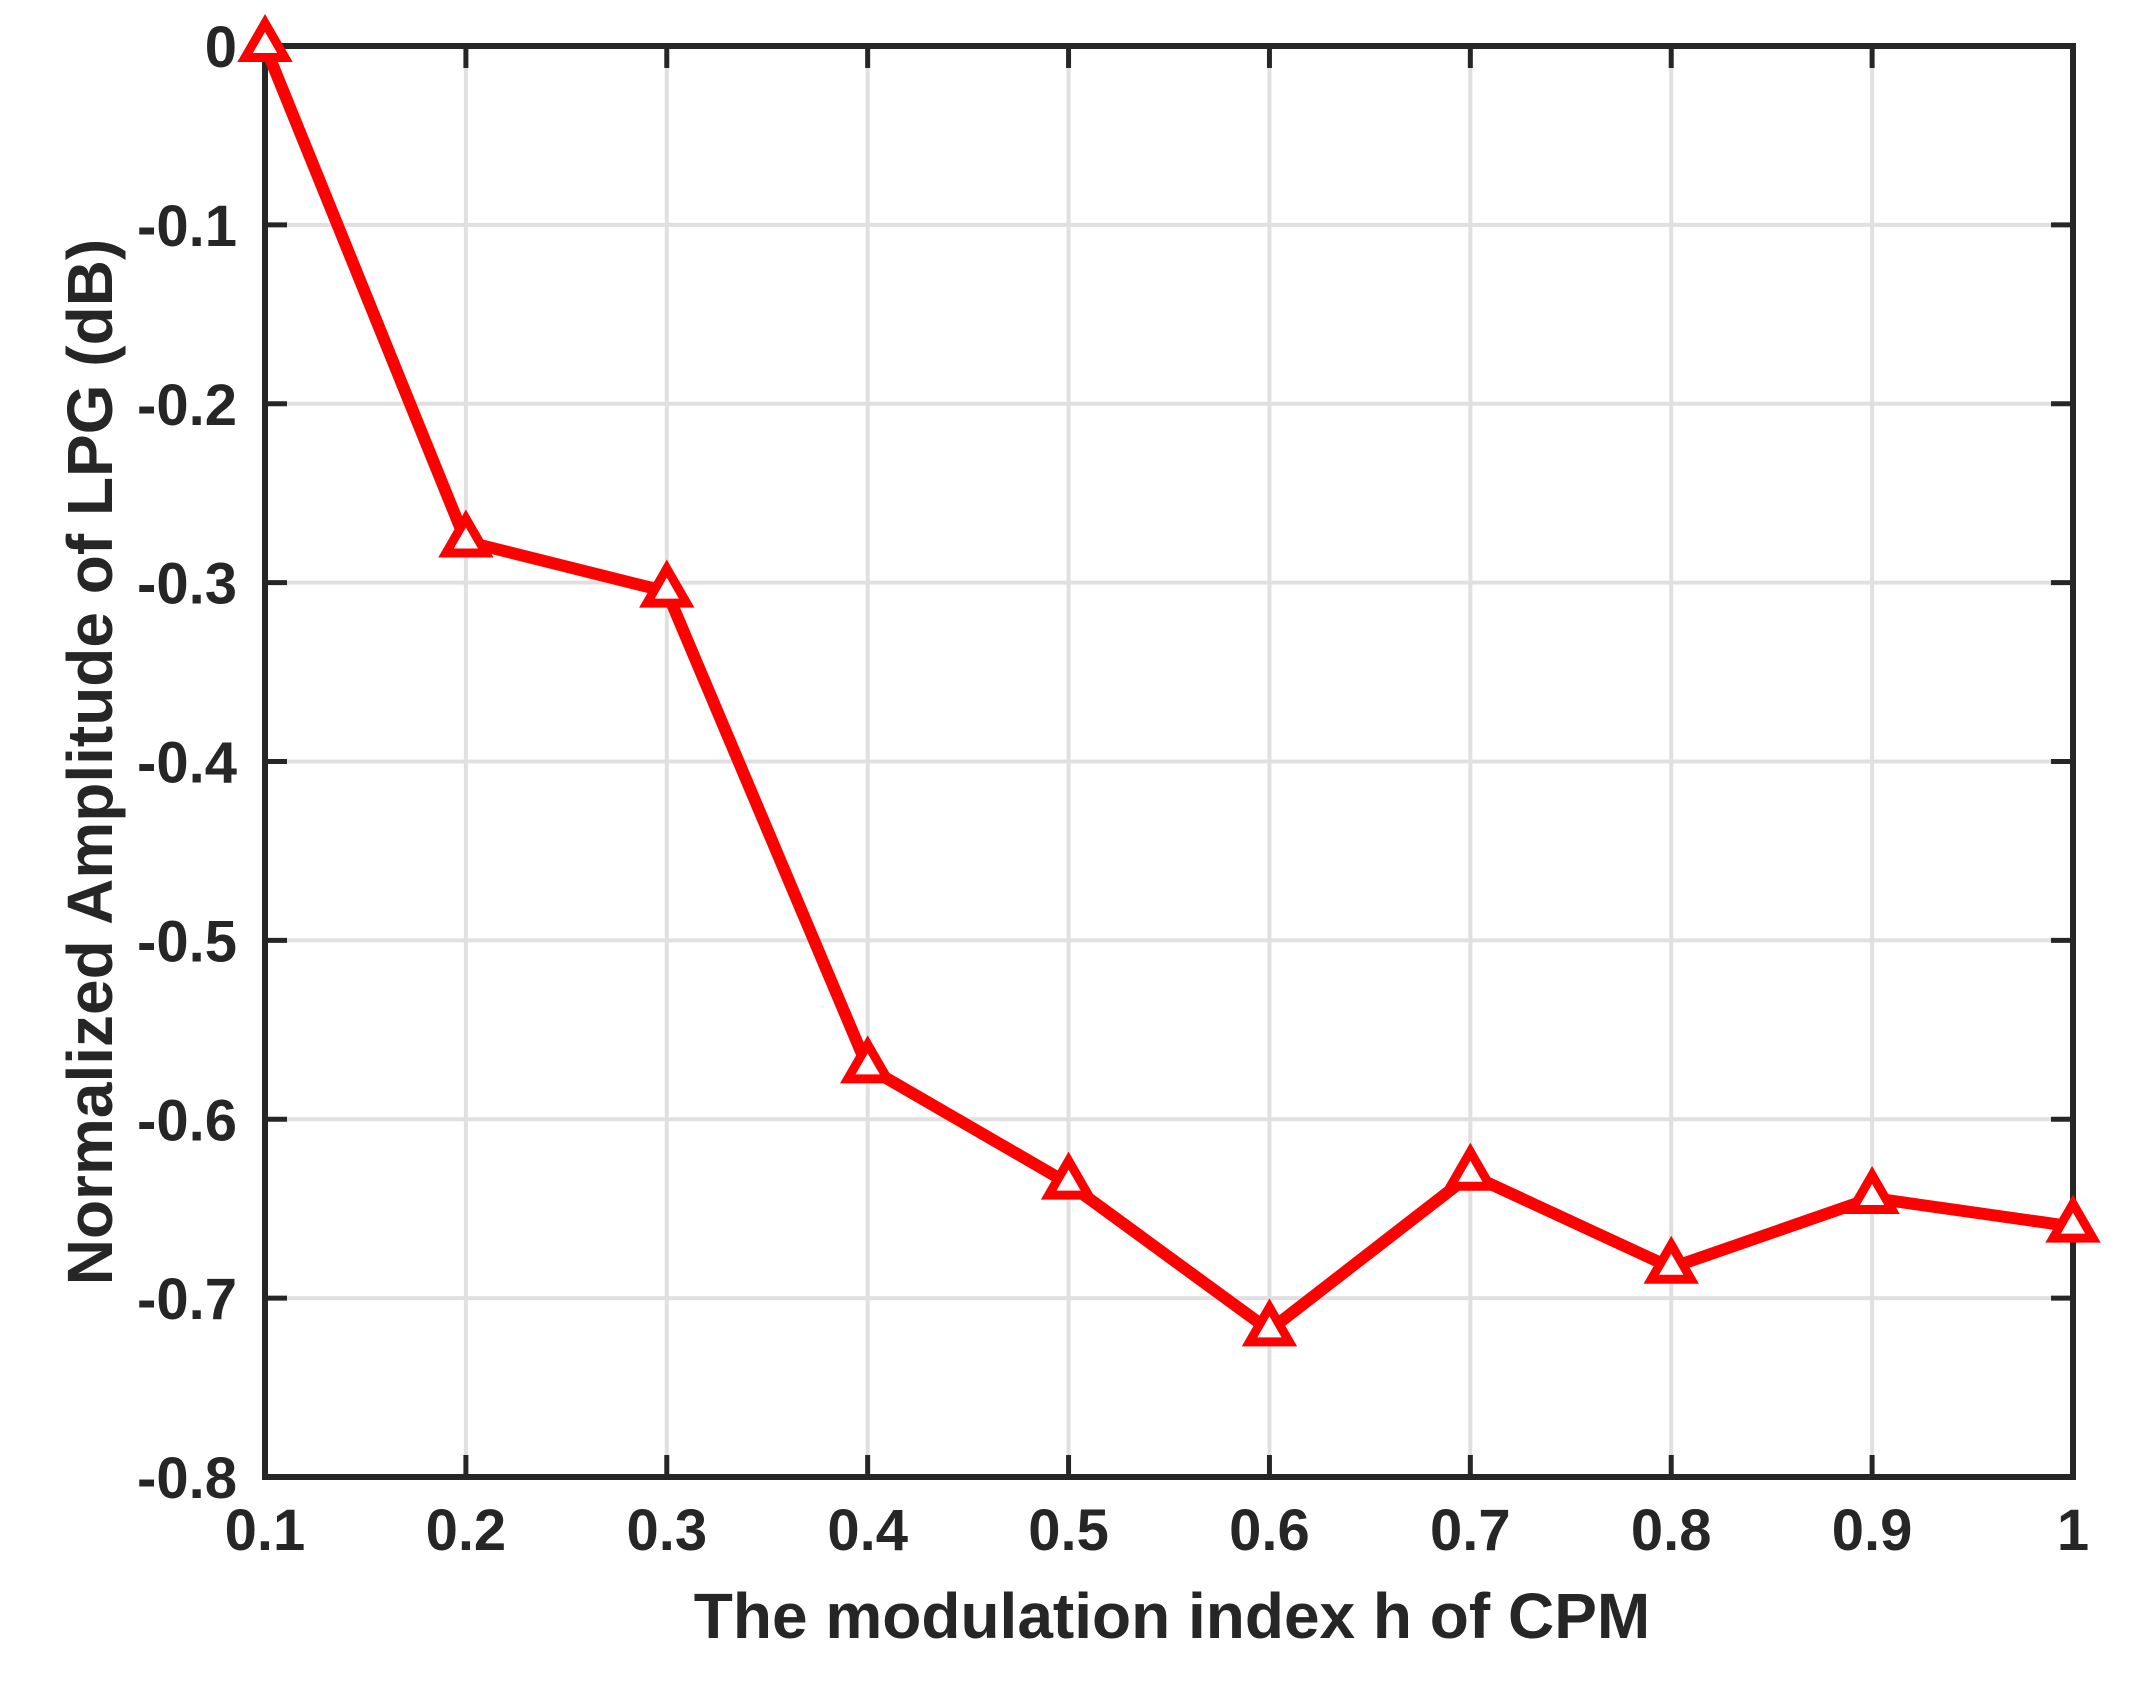  What do you see at coordinates (221, 47) in the screenshot?
I see `y-tick-label: 0` at bounding box center [221, 47].